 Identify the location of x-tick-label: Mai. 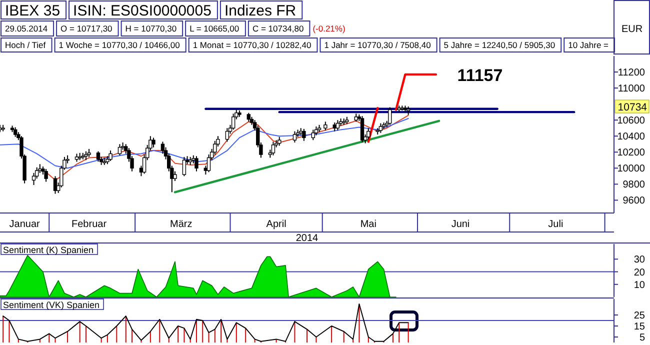
(368, 224).